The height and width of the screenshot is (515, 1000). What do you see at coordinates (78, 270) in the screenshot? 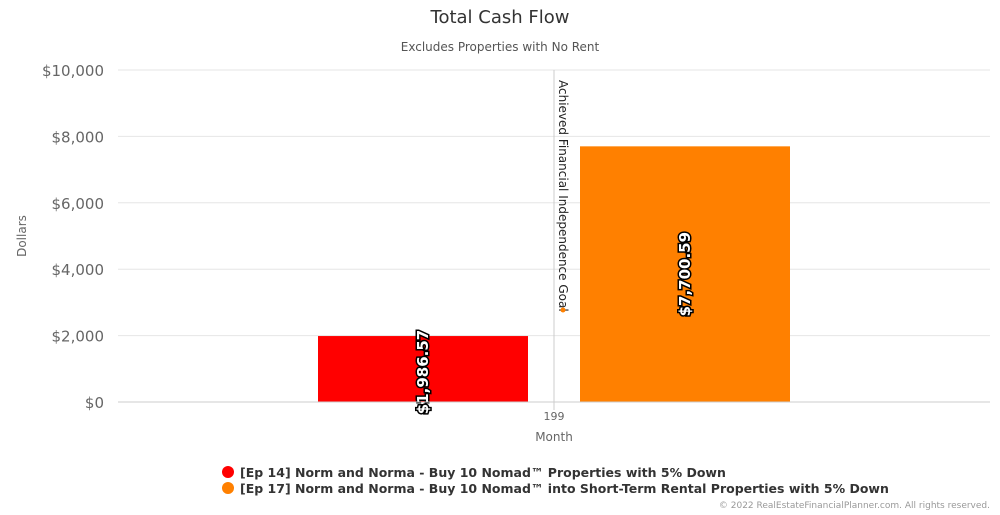
I see `y-tick-label: $4,000` at bounding box center [78, 270].